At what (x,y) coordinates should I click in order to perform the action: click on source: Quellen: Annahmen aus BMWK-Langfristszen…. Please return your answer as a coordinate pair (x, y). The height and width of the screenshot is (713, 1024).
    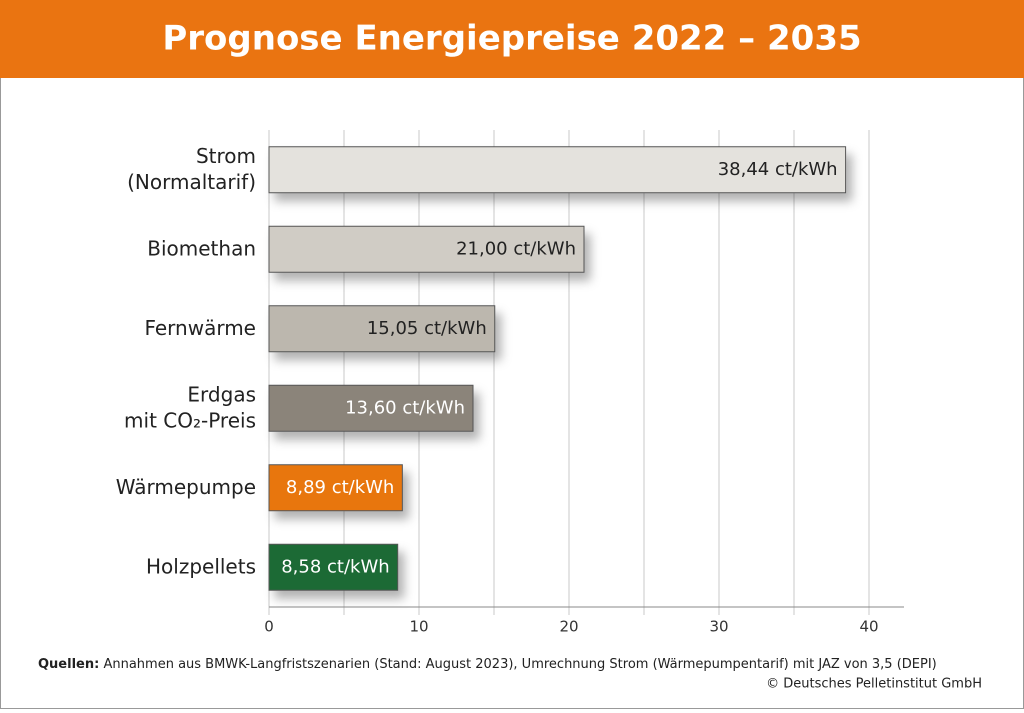
    Looking at the image, I should click on (487, 664).